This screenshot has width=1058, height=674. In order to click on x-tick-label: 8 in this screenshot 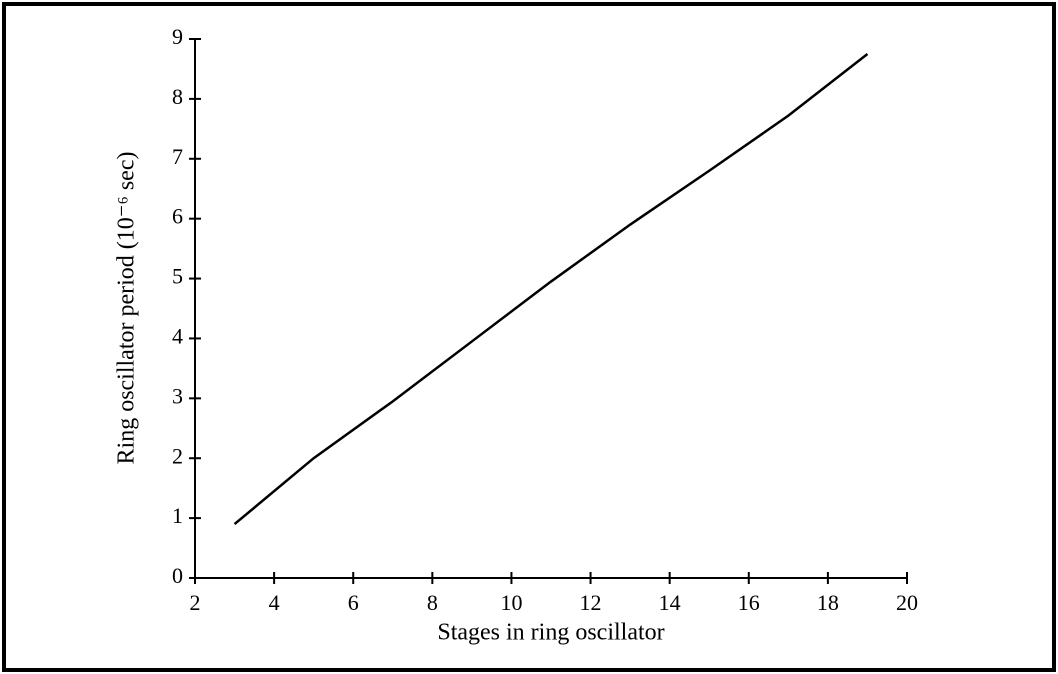, I will do `click(432, 602)`.